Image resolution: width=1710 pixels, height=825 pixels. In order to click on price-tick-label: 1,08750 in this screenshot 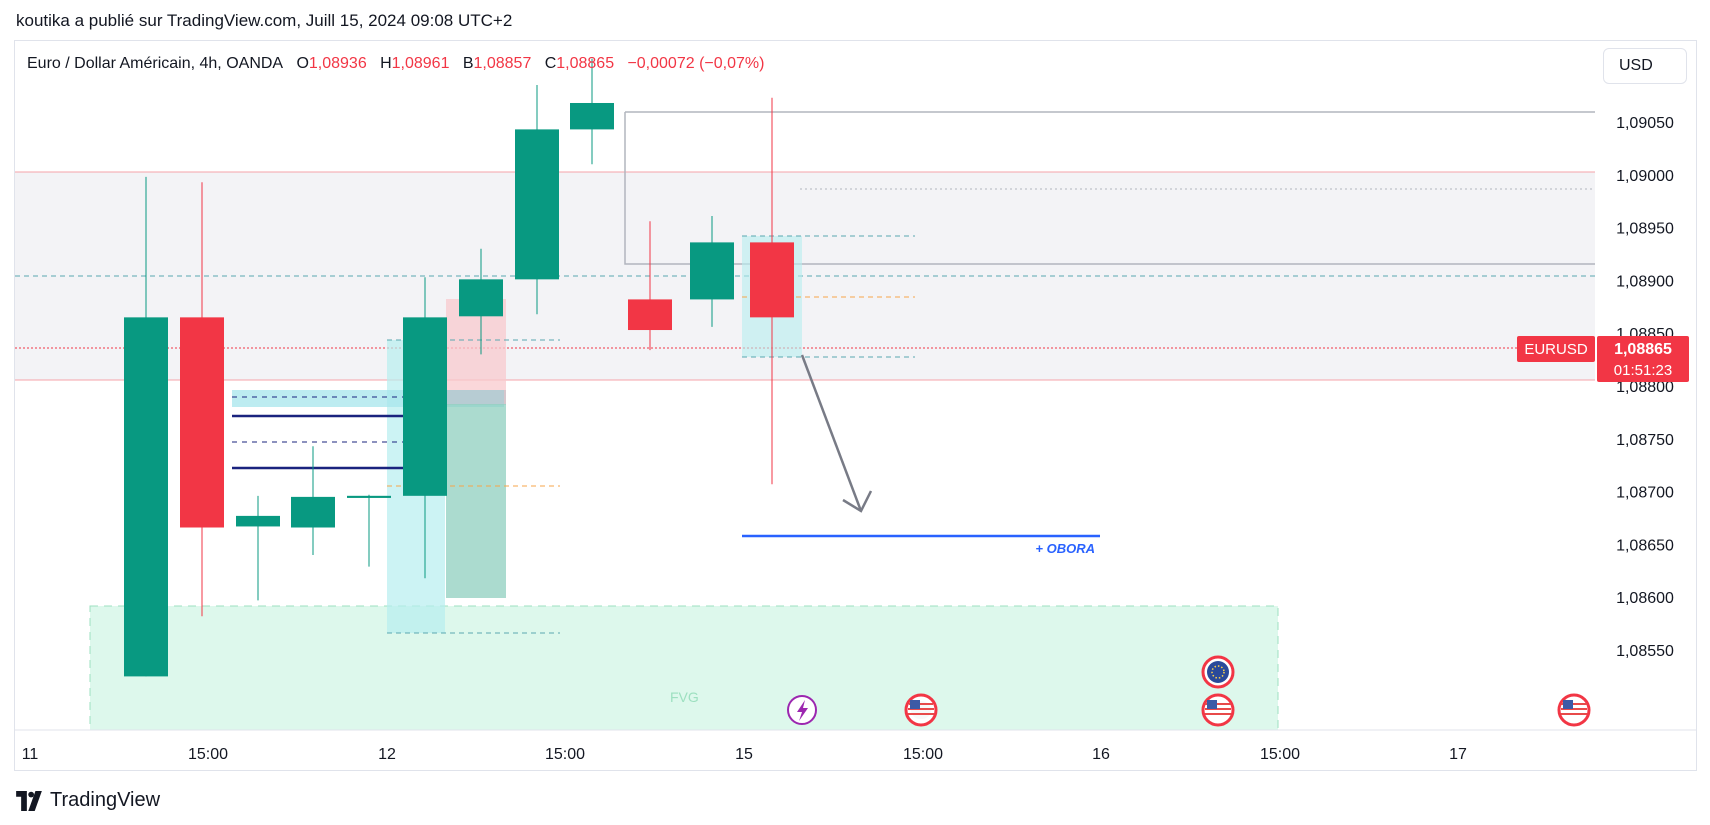, I will do `click(1645, 440)`.